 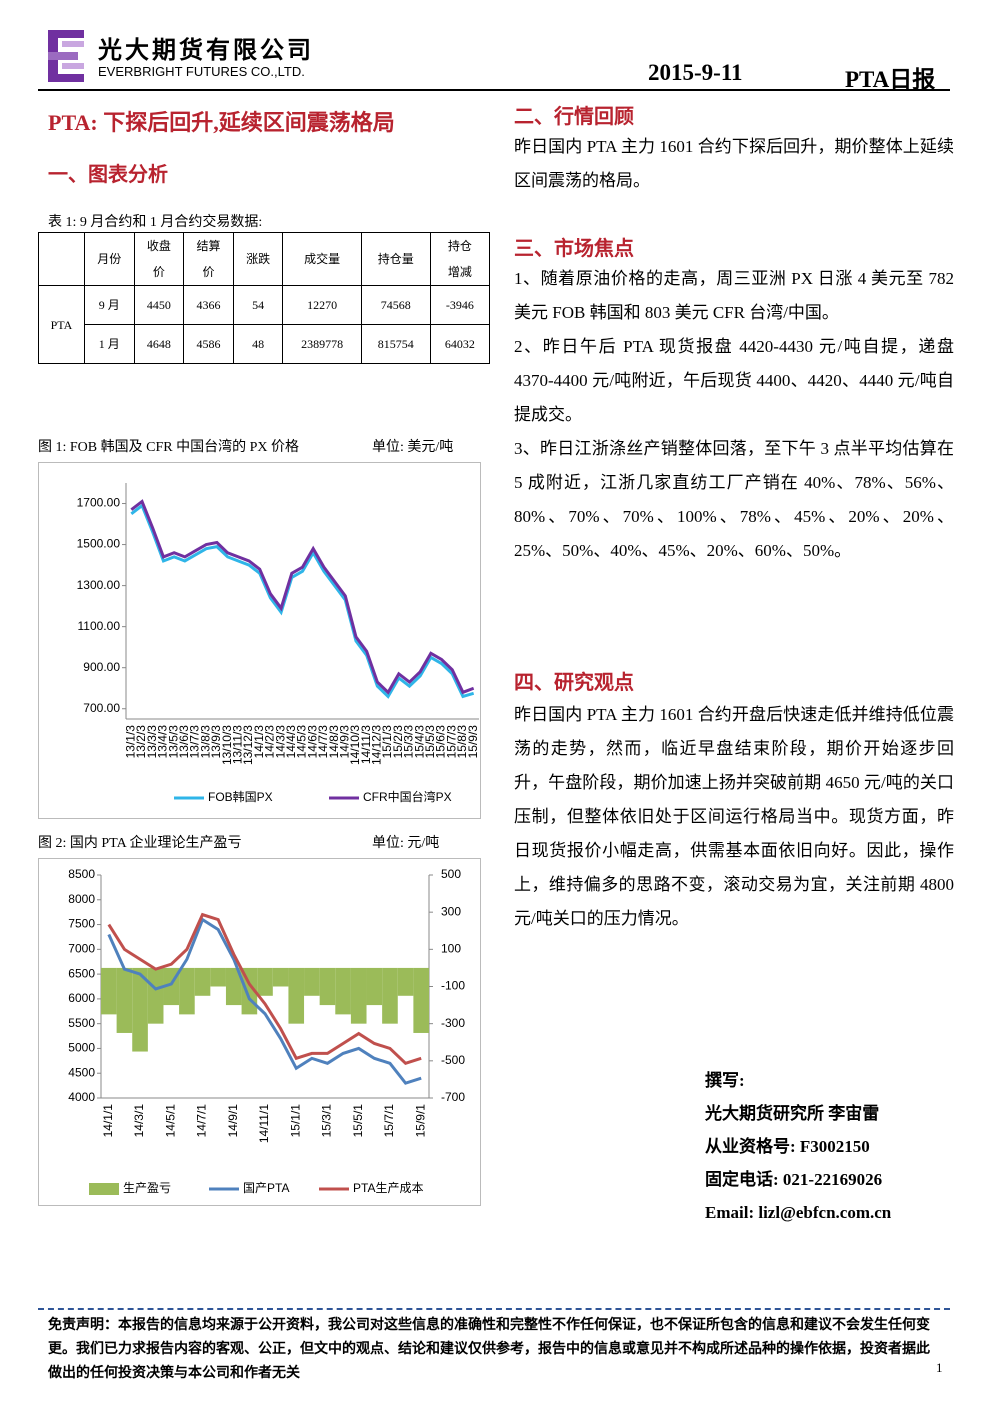 I want to click on header-text: 结算, so click(x=208, y=246).